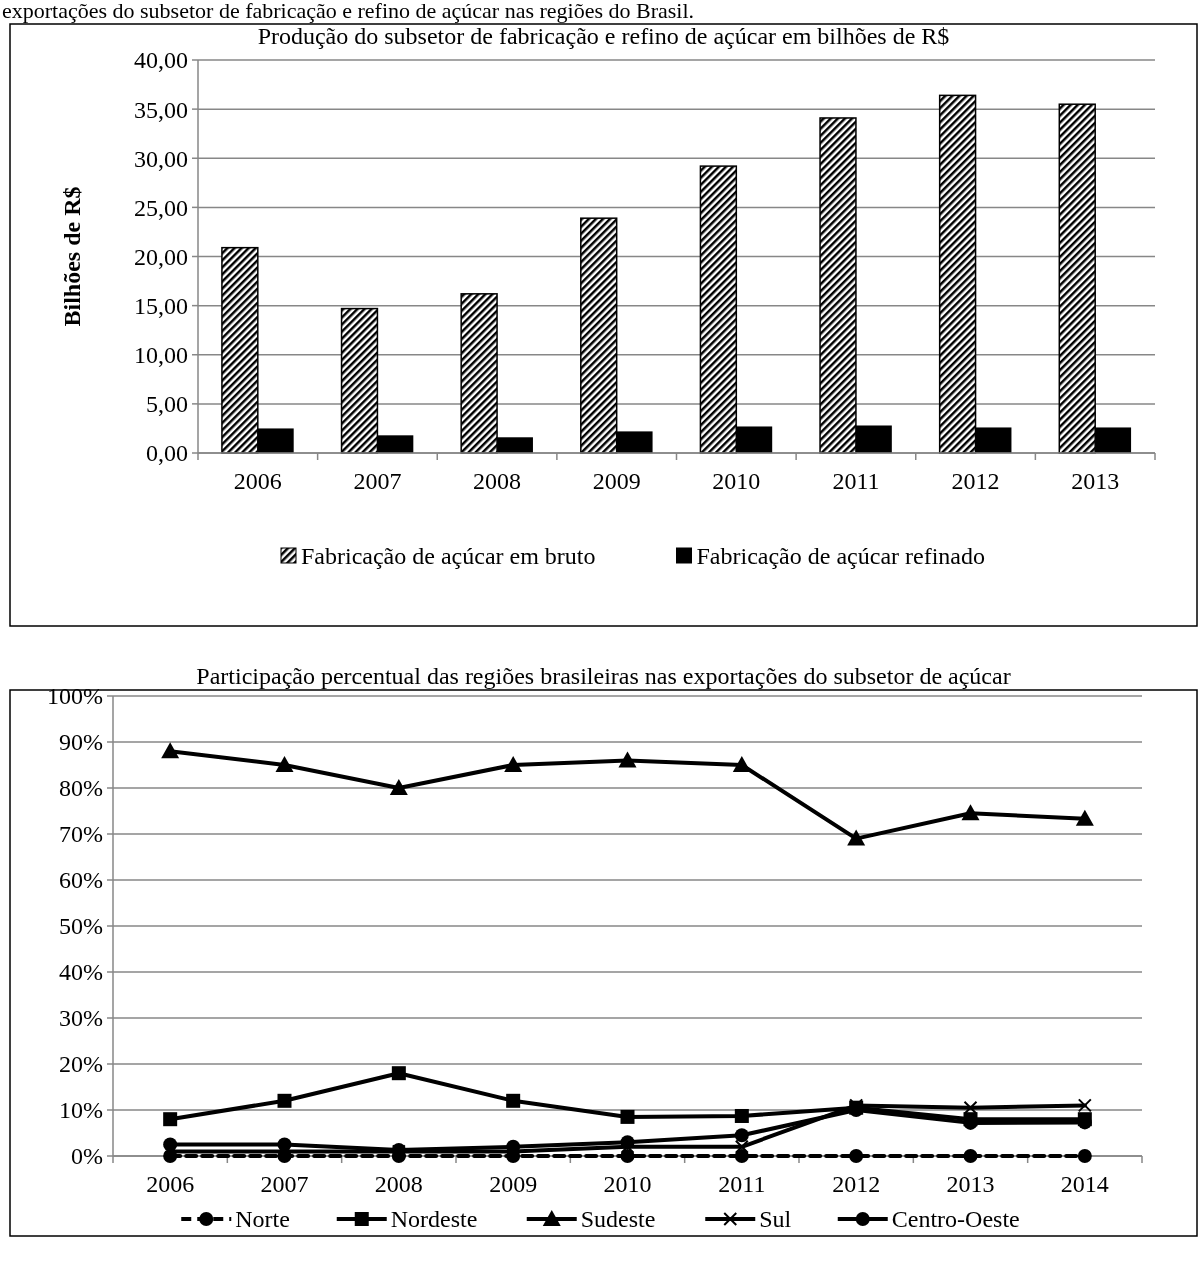 This screenshot has width=1199, height=1286. Describe the element at coordinates (167, 453) in the screenshot. I see `y-tick-label: 0,00` at that location.